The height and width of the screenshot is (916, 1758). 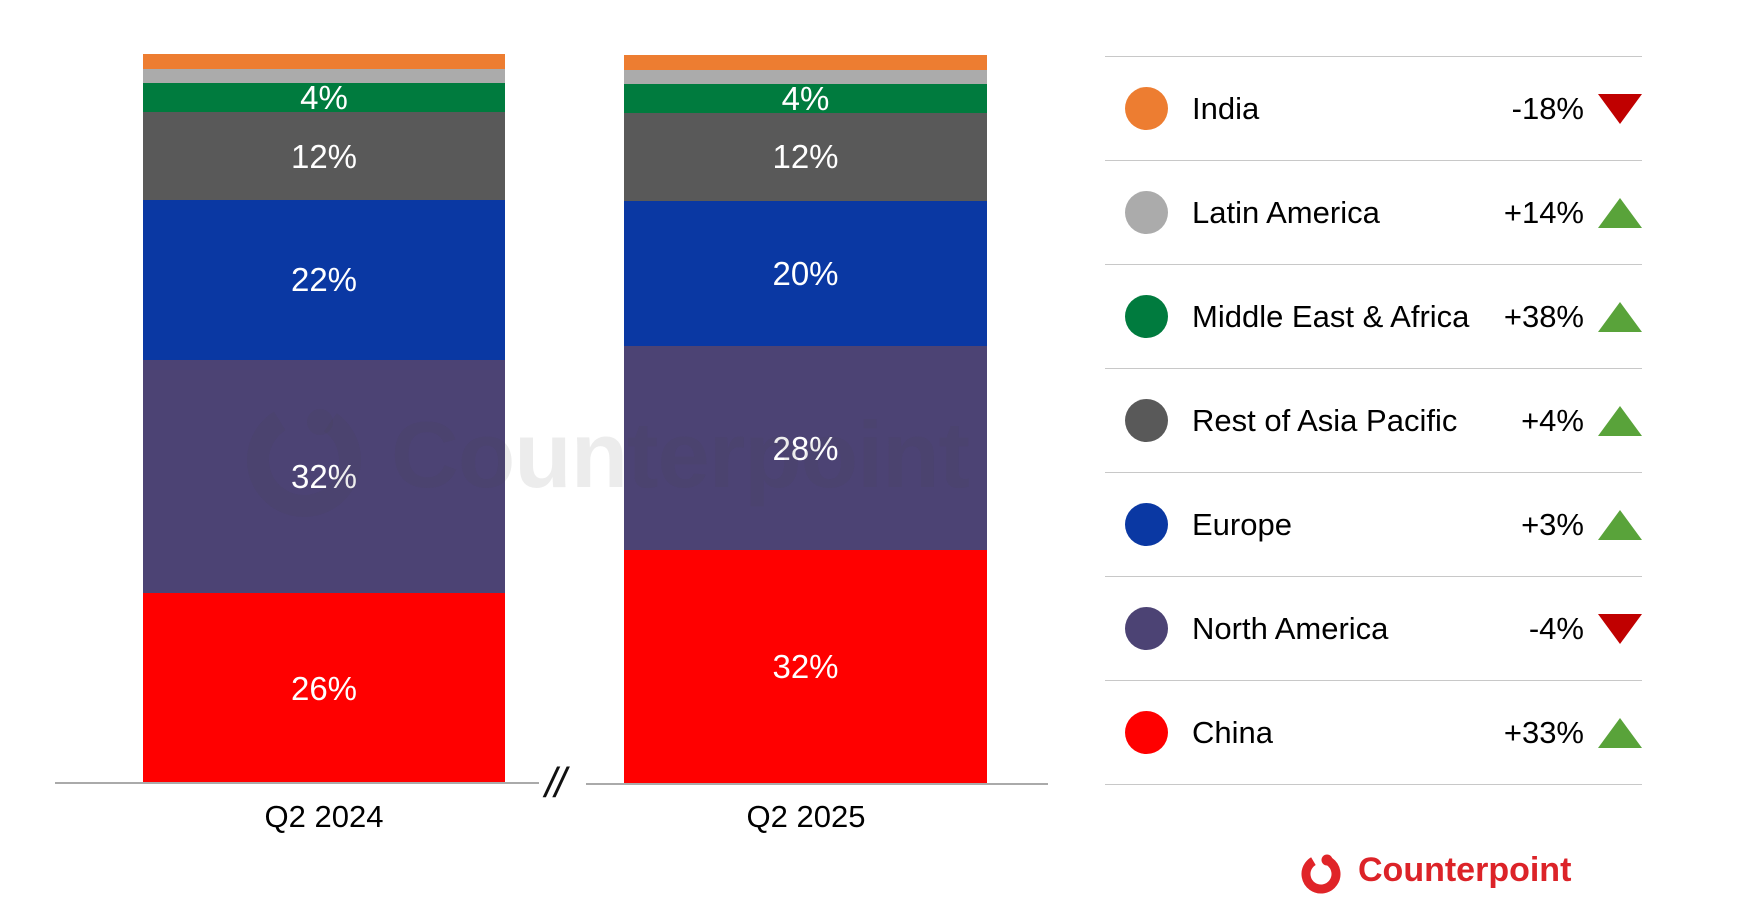 I want to click on legend-label-middle-east-africa: Middle East & Africa, so click(x=1331, y=316).